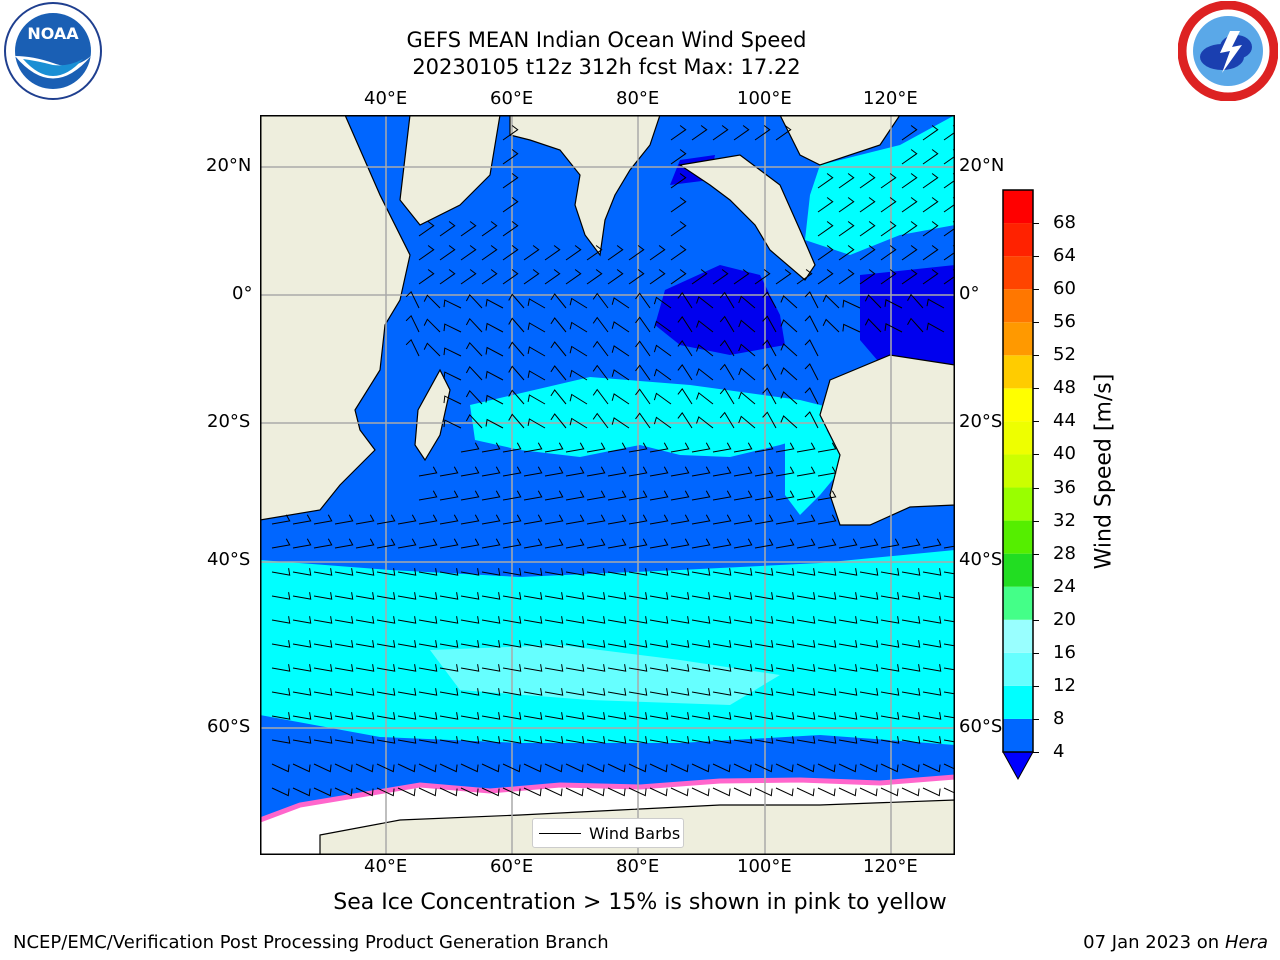  What do you see at coordinates (981, 726) in the screenshot?
I see `lat-tick-right: 60°S` at bounding box center [981, 726].